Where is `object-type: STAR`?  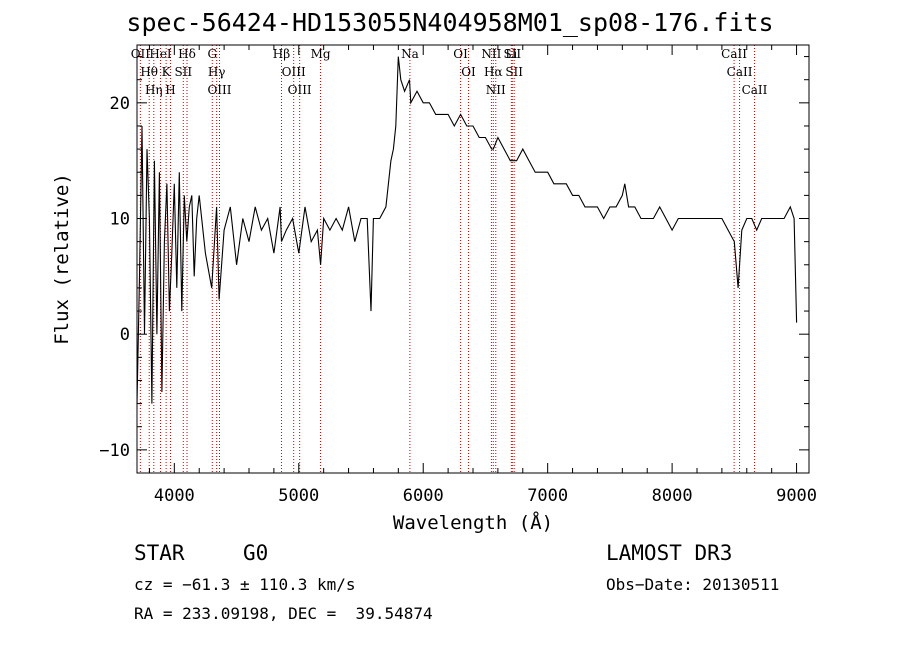 object-type: STAR is located at coordinates (159, 553).